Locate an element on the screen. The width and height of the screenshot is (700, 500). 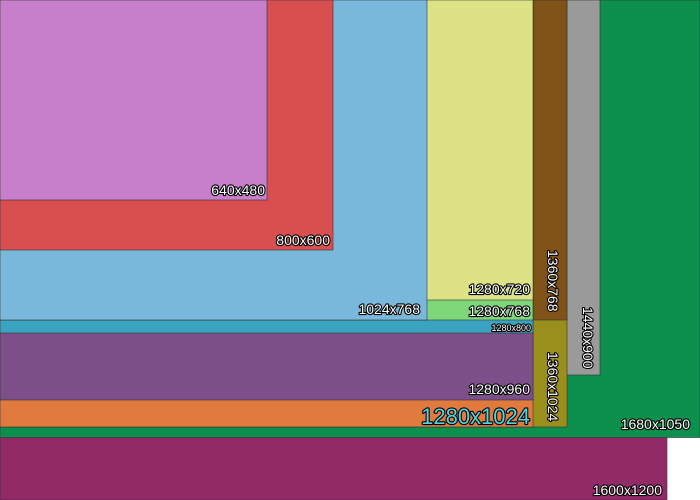
resolution-label: 1360x768 is located at coordinates (553, 281).